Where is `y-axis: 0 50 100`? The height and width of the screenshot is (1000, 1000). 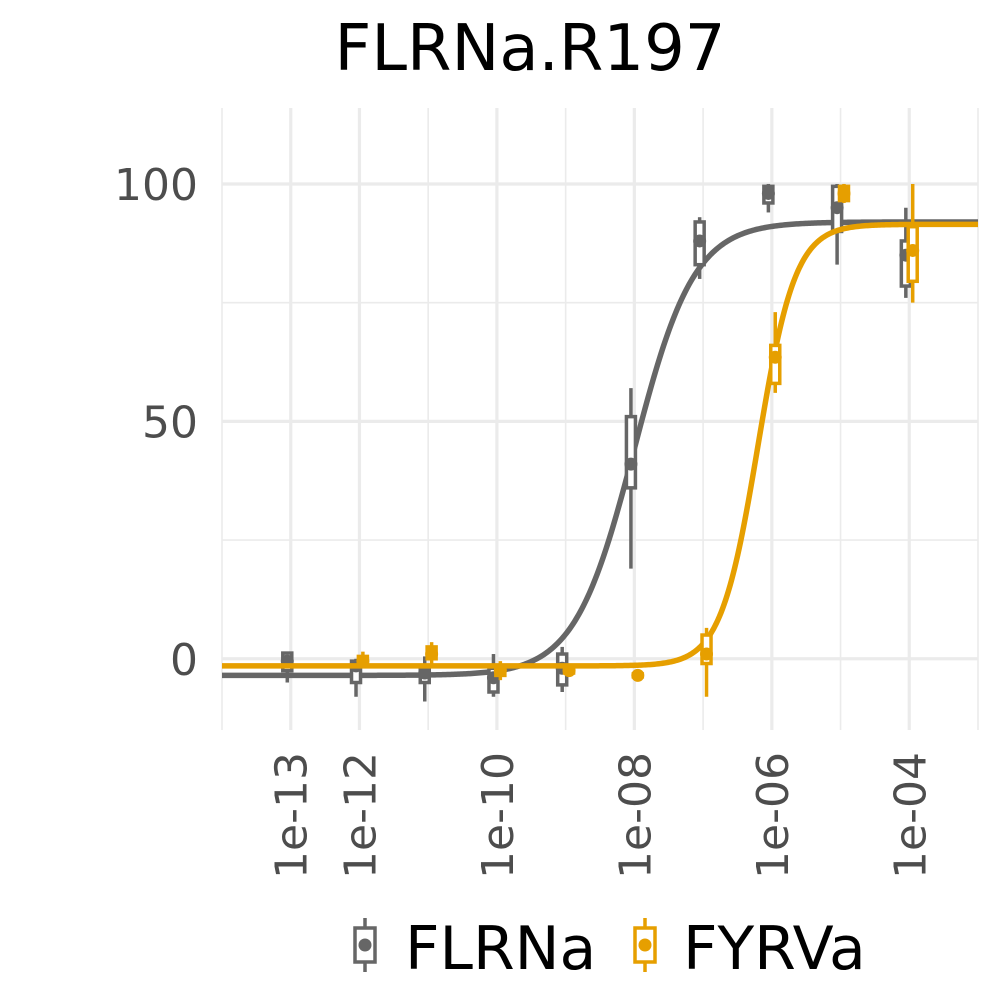
y-axis: 0 50 100 is located at coordinates (156, 423).